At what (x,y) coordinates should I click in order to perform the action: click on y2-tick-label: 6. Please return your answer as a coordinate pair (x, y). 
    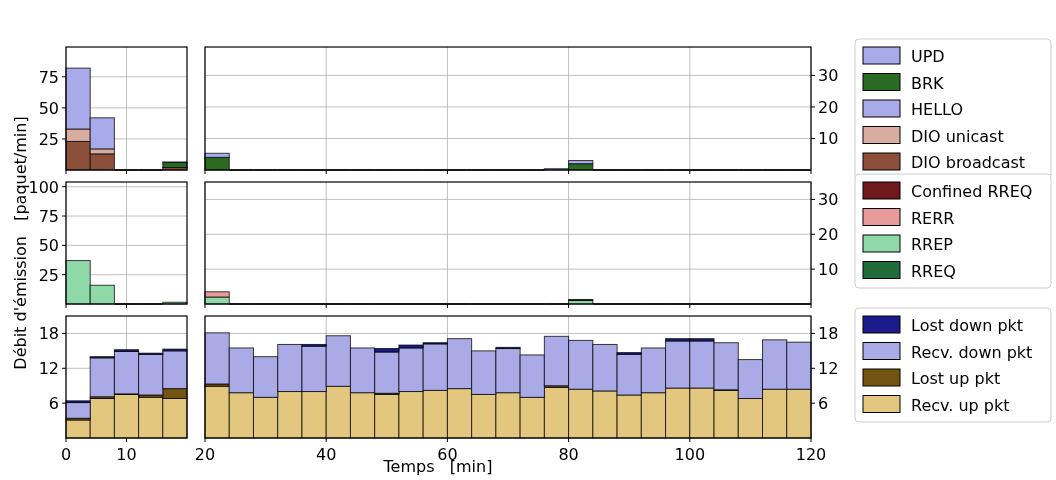
    Looking at the image, I should click on (823, 404).